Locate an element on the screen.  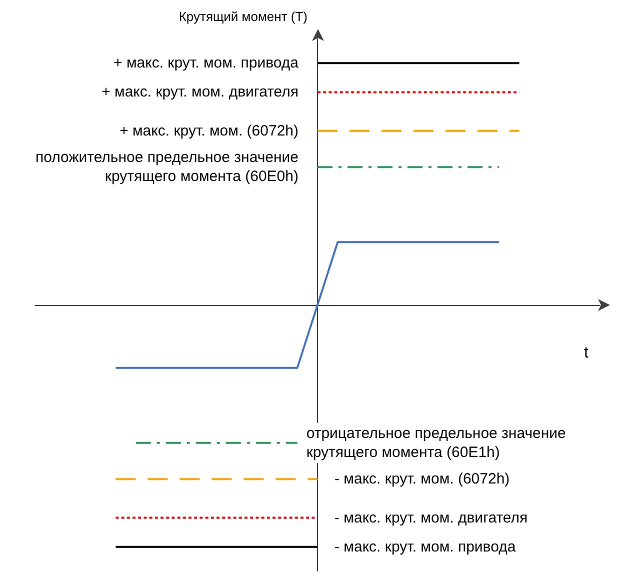
series-label: + макс. крут. мом. (6072h) is located at coordinates (209, 131).